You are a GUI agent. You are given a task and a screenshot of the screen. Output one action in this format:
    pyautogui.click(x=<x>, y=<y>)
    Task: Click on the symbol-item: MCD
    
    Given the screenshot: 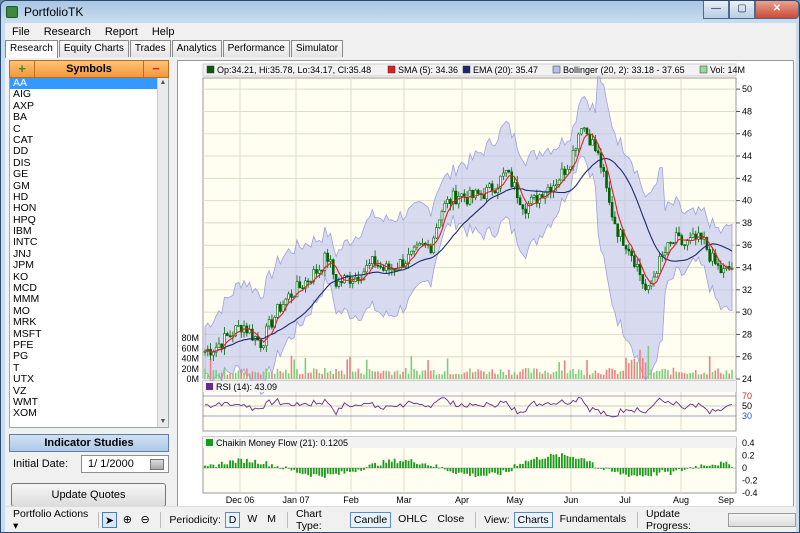 What is the action you would take?
    pyautogui.click(x=25, y=288)
    